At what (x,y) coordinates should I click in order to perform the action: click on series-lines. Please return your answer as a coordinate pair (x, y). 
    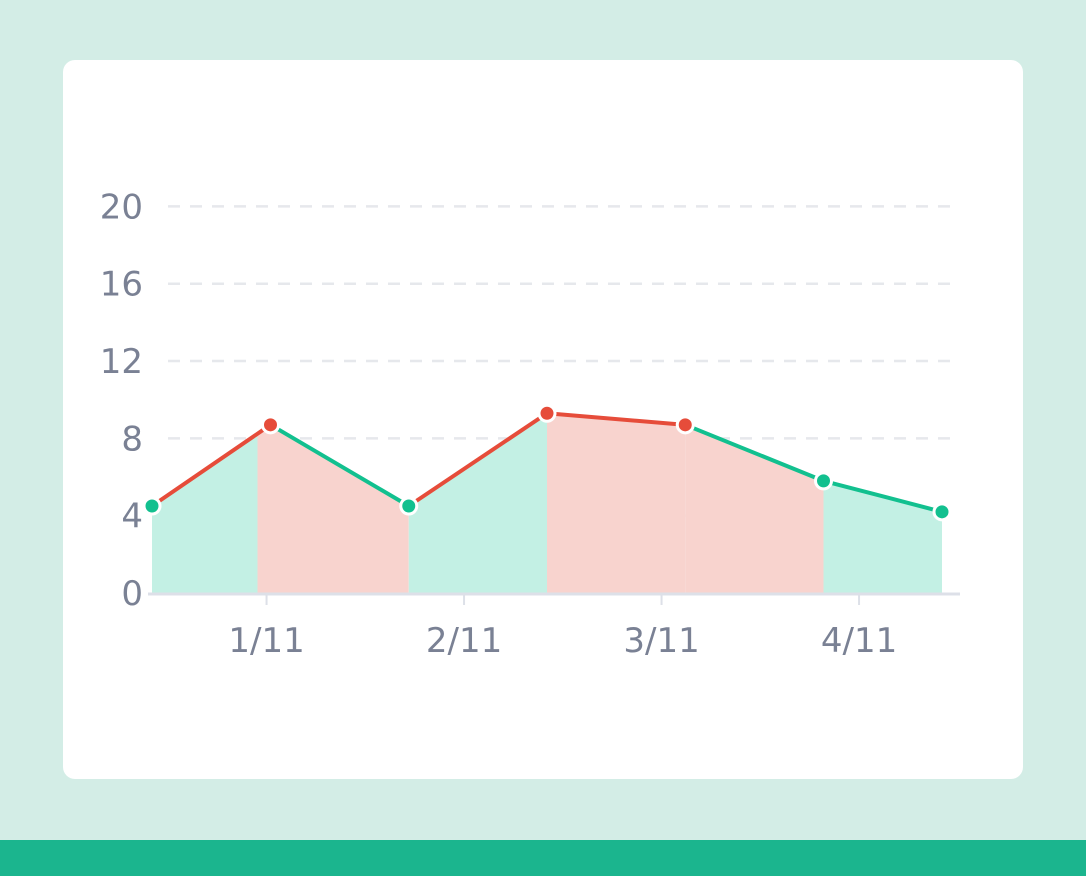
    Looking at the image, I should click on (547, 462).